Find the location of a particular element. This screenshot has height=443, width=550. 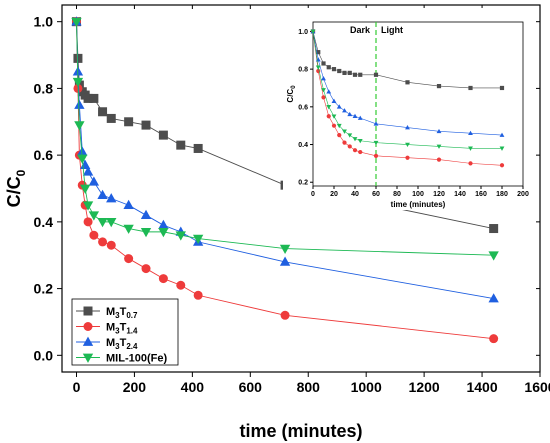

main-y-axis-title: C/C0 is located at coordinates (16, 188).